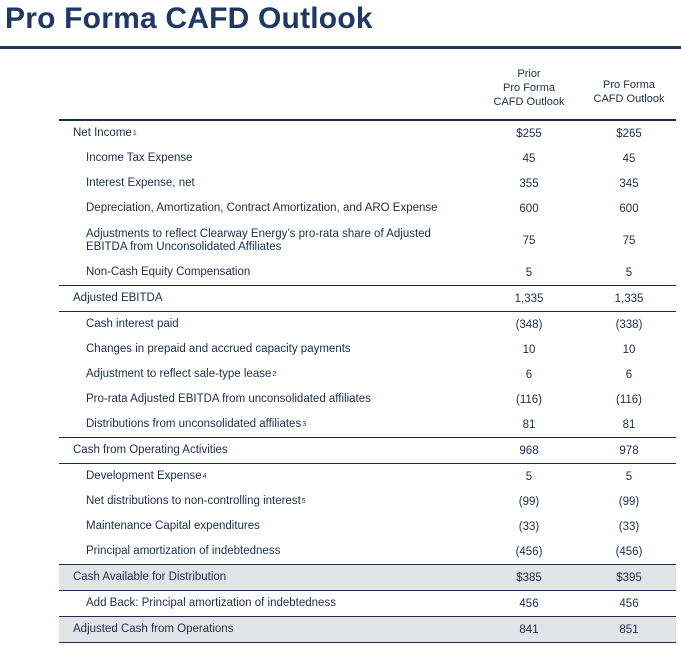 This screenshot has width=681, height=645. I want to click on header-rule, so click(367, 120).